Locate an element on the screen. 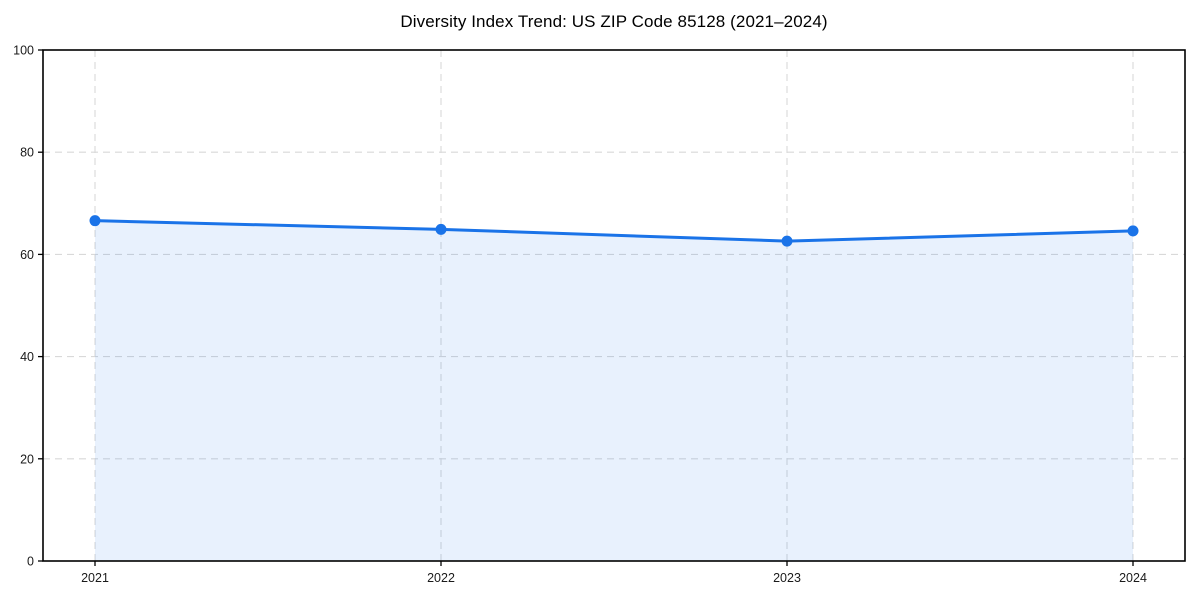  x-tick-label: 2023 is located at coordinates (787, 578).